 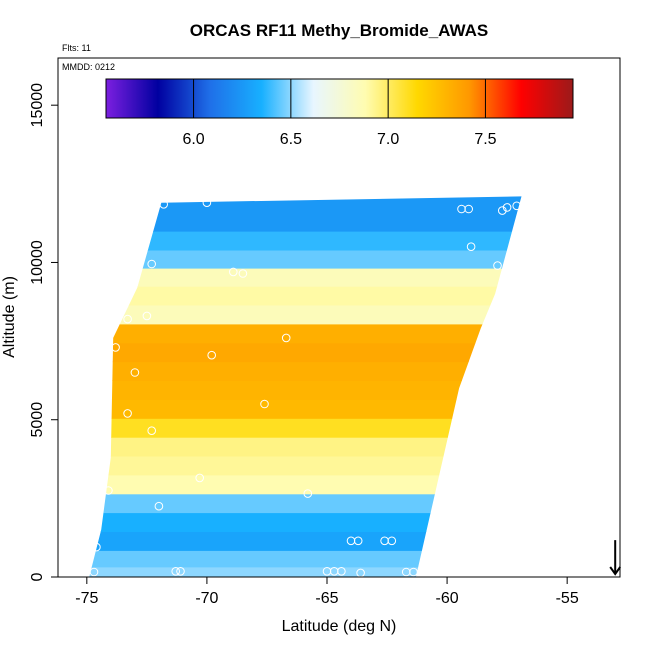 I want to click on down-arrow-icon, so click(x=615, y=558).